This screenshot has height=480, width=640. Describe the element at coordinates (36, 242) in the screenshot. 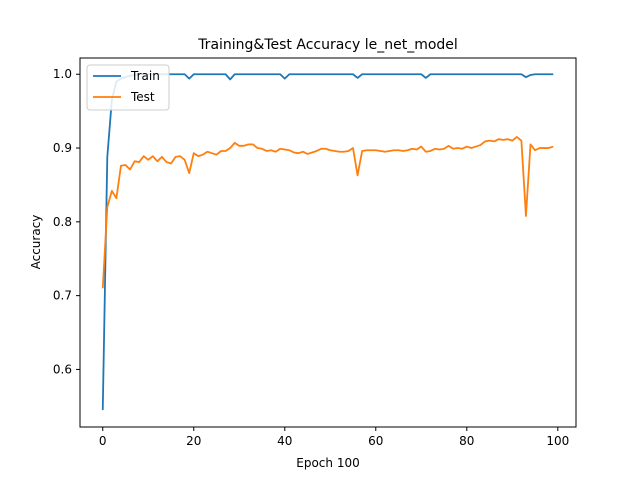

I see `y-axis-label: Accuracy` at that location.